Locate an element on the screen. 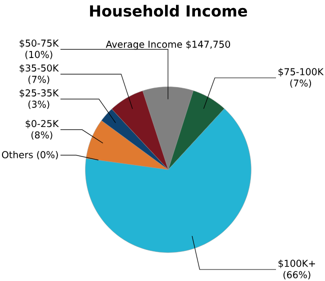  text: (0%) is located at coordinates (47, 155).